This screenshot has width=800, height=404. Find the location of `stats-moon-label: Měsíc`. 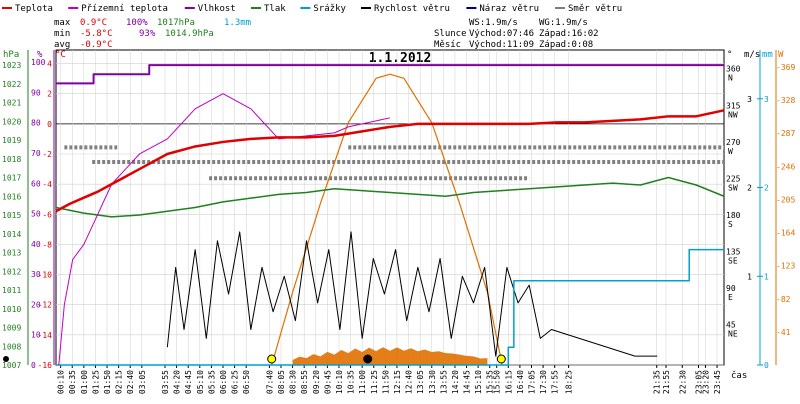

stats-moon-label: Měsíc is located at coordinates (447, 45).